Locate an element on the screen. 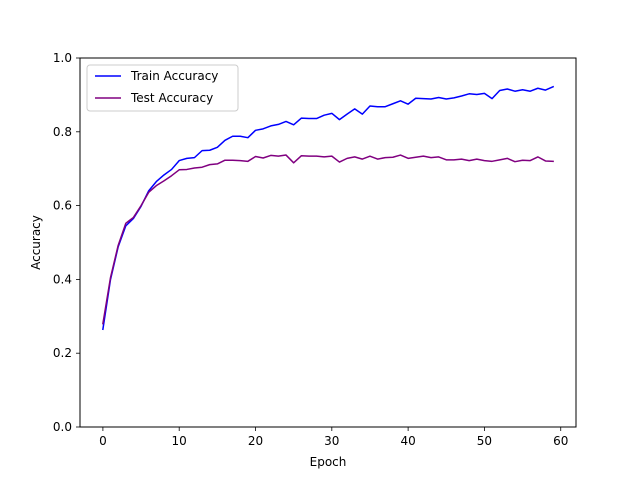 The height and width of the screenshot is (480, 640). x-tick-label: 10 is located at coordinates (179, 441).